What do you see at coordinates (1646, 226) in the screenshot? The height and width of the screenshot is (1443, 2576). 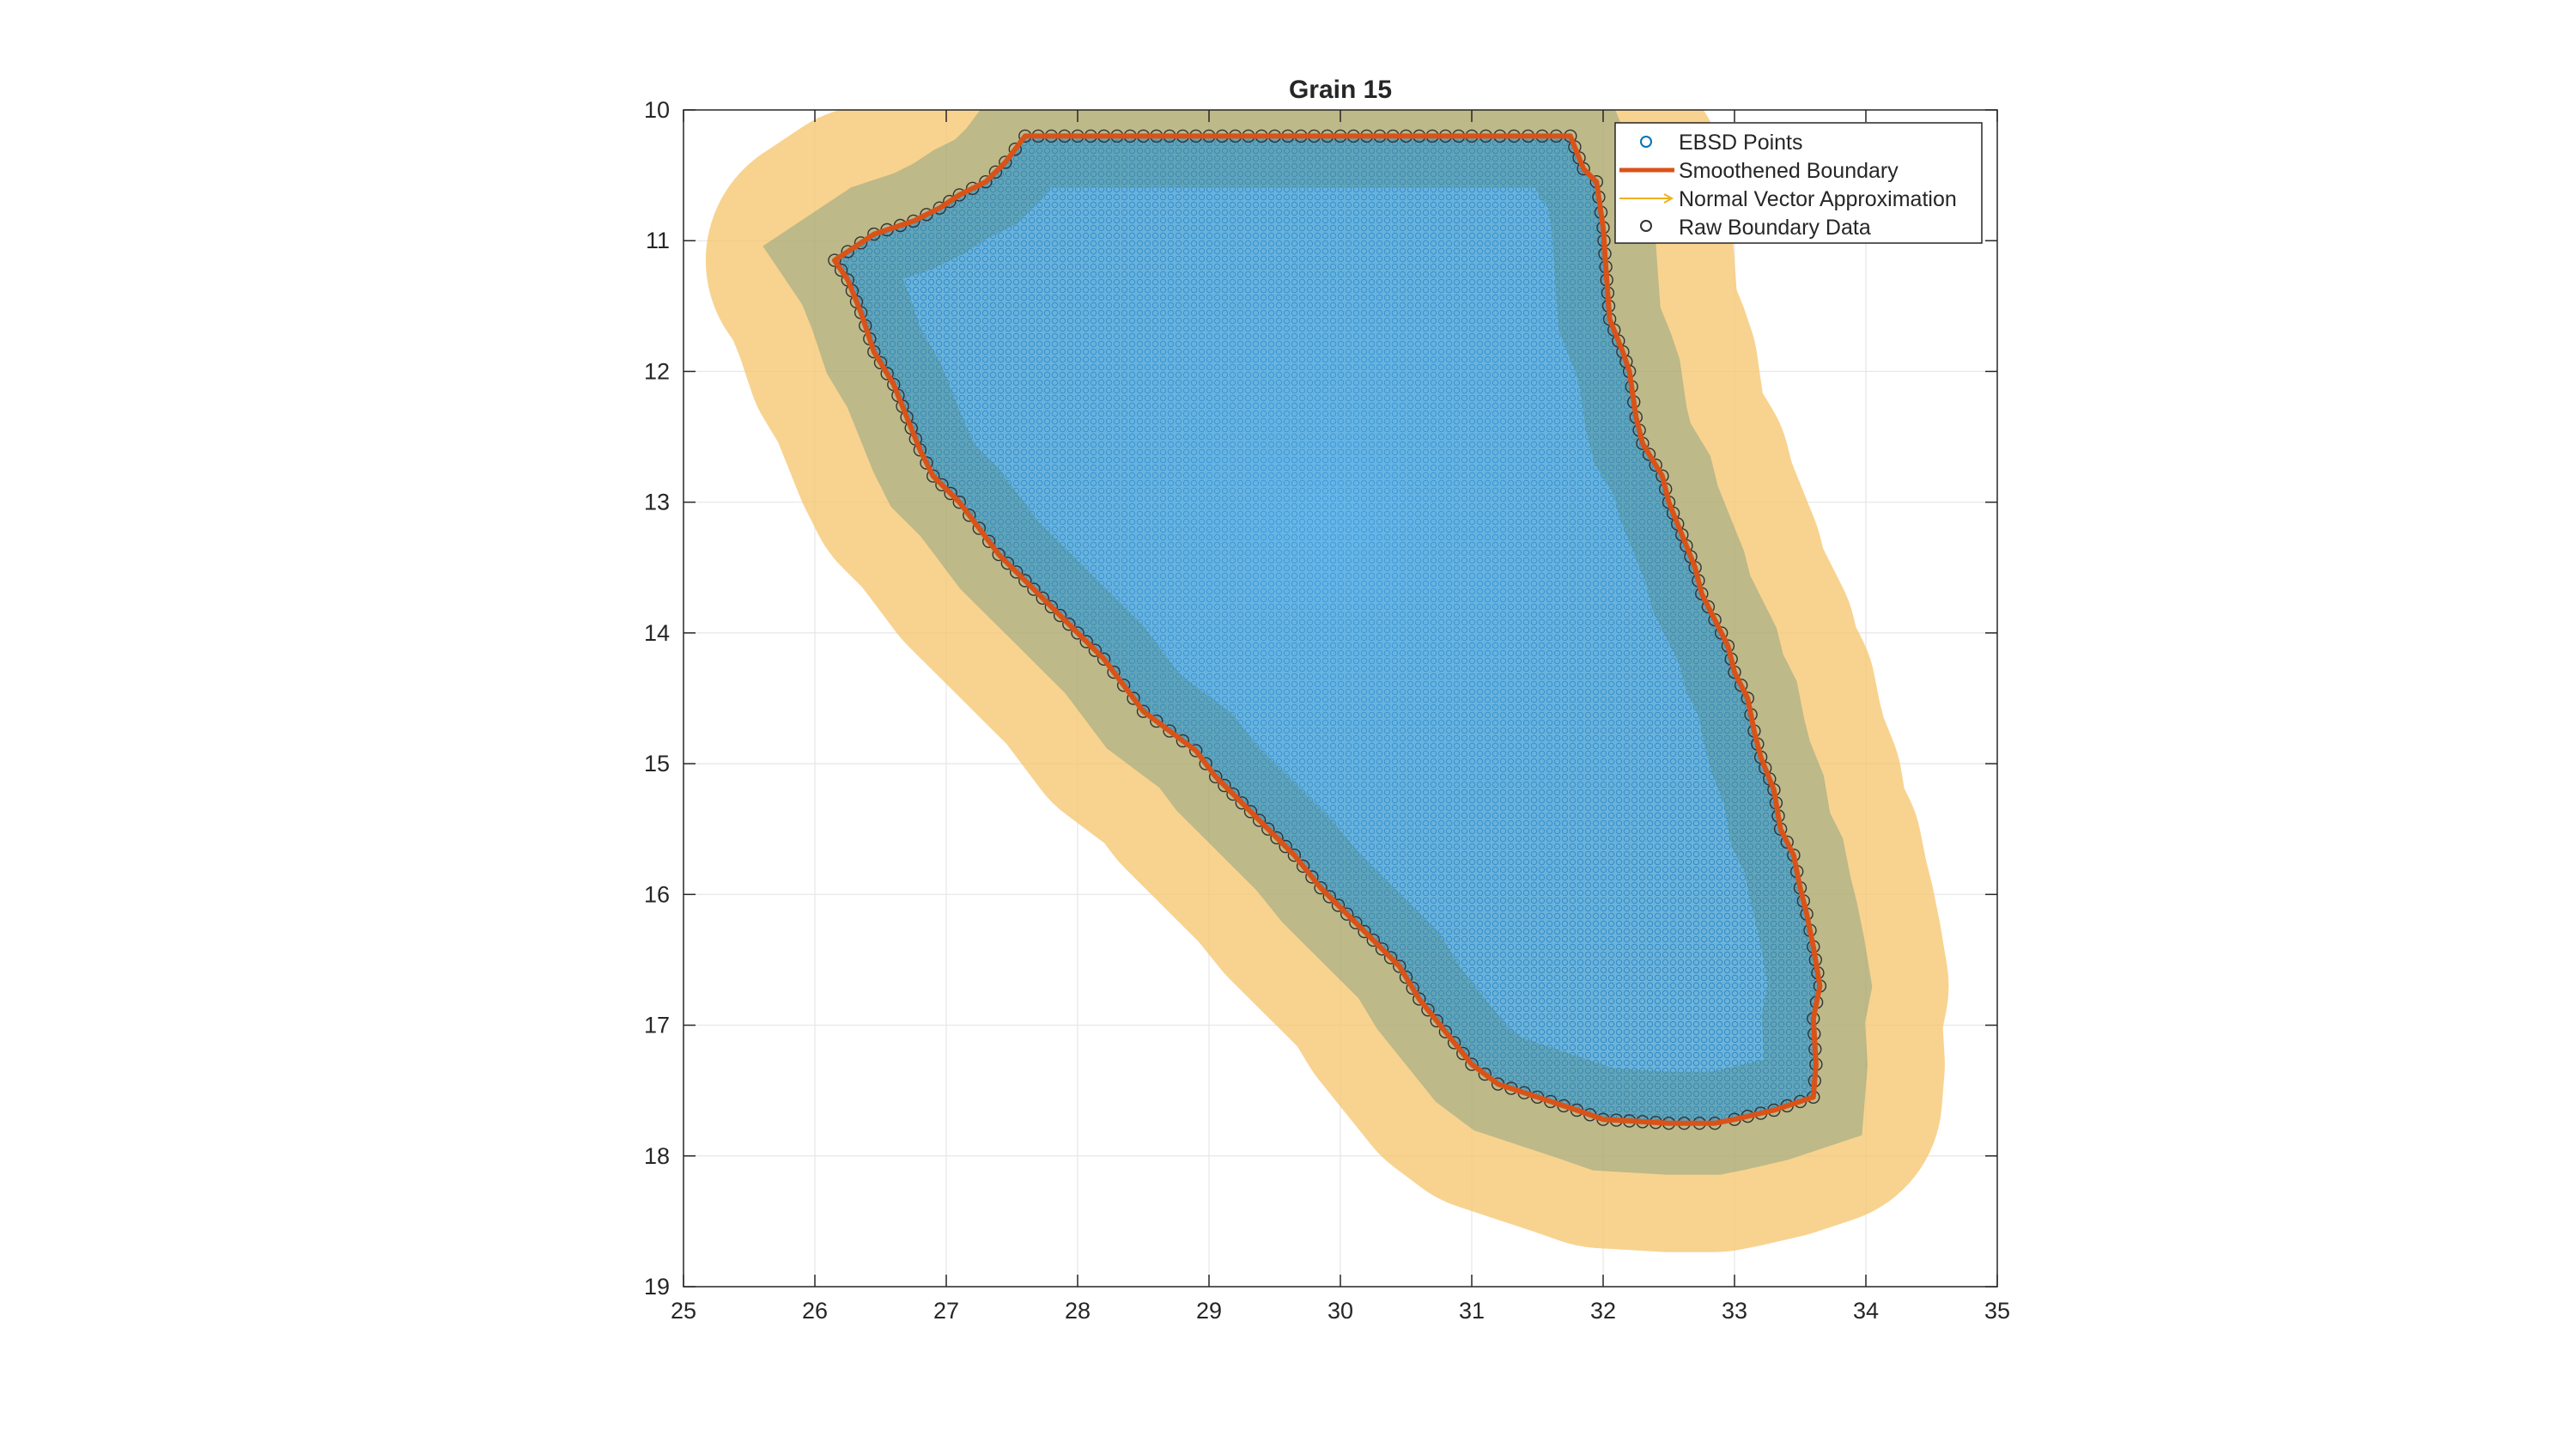 I see `legend-raw-marker-icon` at bounding box center [1646, 226].